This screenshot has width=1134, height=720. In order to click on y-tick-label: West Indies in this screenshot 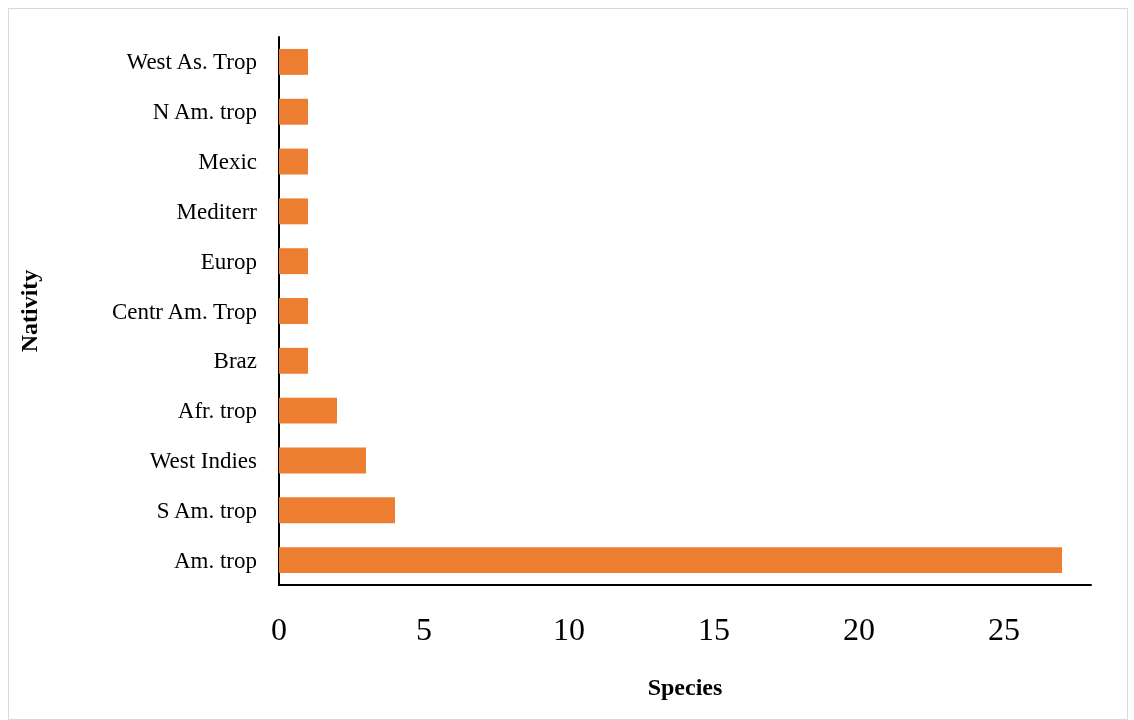, I will do `click(203, 460)`.